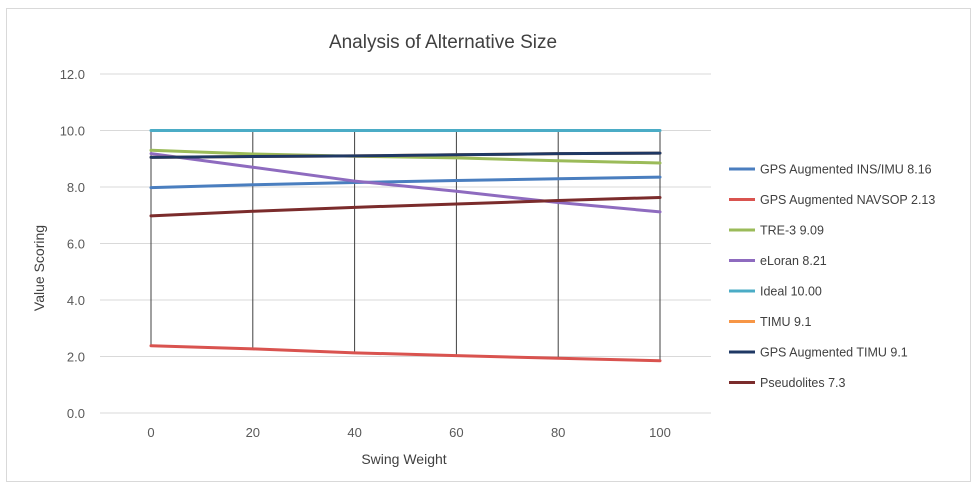  What do you see at coordinates (847, 200) in the screenshot?
I see `legend-label: GPS Augmented NAVSOP 2.13` at bounding box center [847, 200].